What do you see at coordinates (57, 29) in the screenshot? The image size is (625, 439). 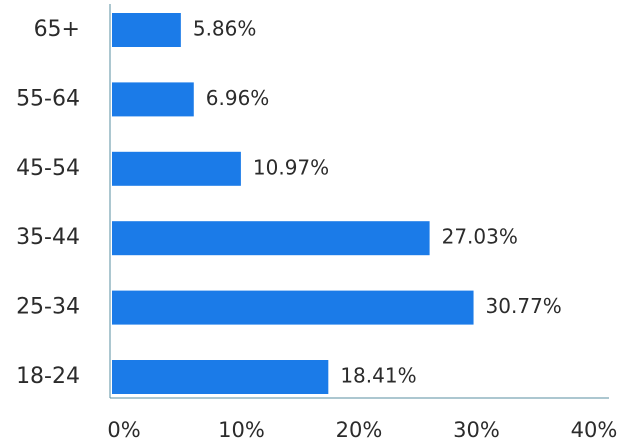 I see `y-tick-label: 65+` at bounding box center [57, 29].